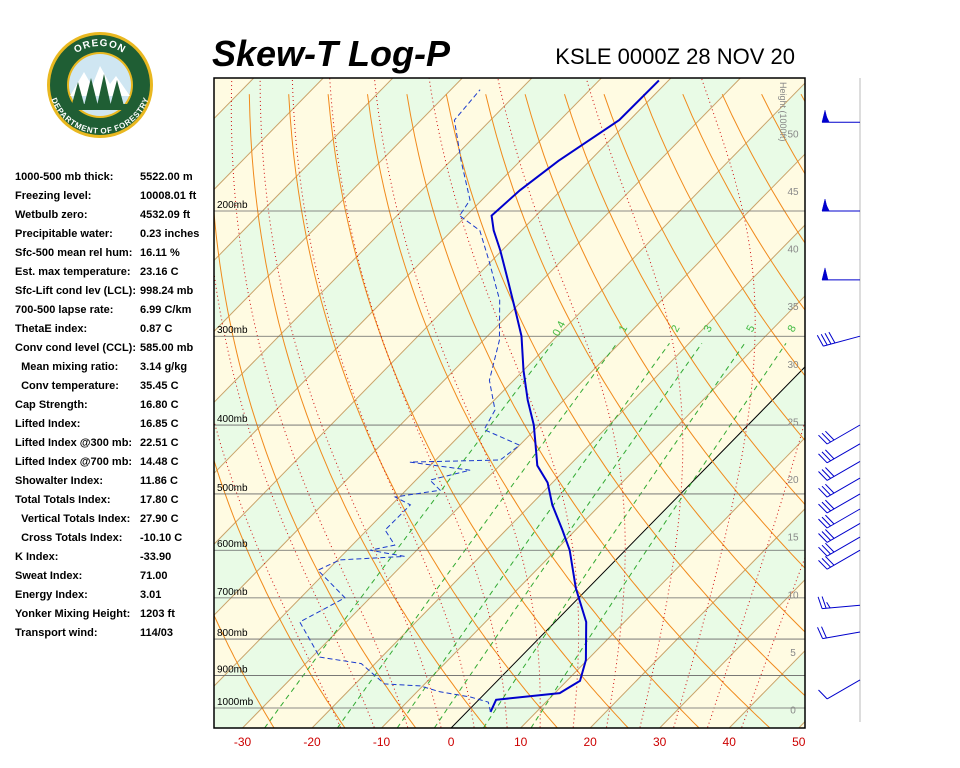  Describe the element at coordinates (157, 614) in the screenshot. I see `stat-value: 1203 ft` at that location.